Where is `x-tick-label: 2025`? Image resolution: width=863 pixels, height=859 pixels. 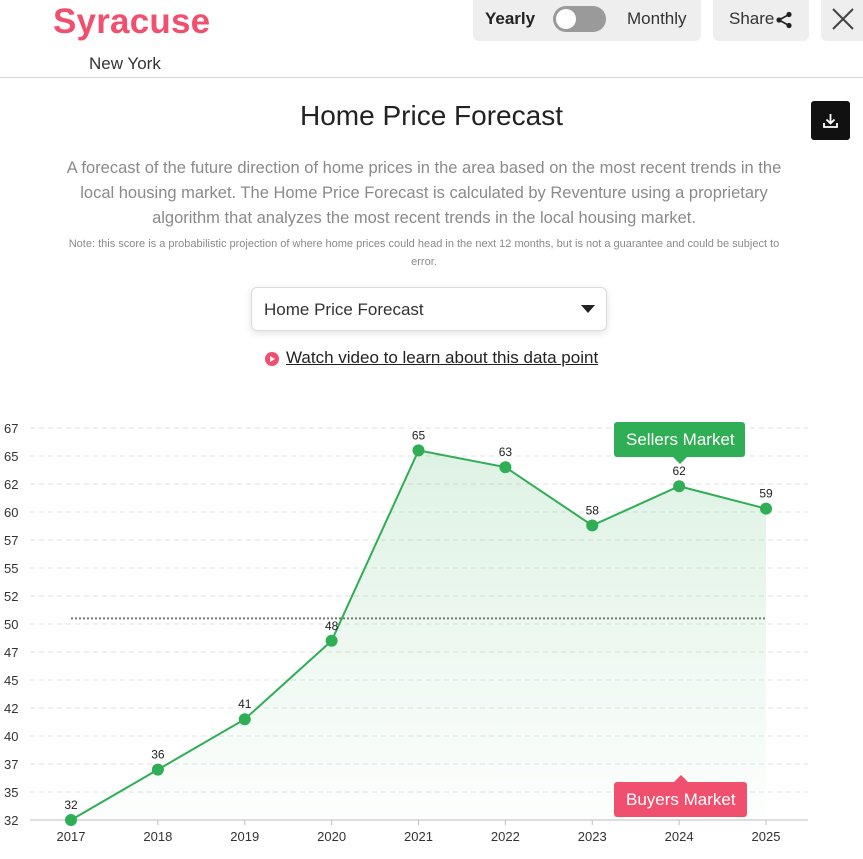
x-tick-label: 2025 is located at coordinates (766, 836).